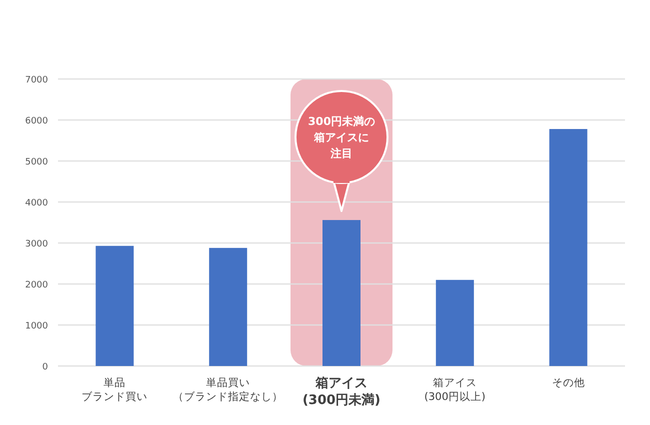  I want to click on y-tick-label: 5000, so click(36, 163).